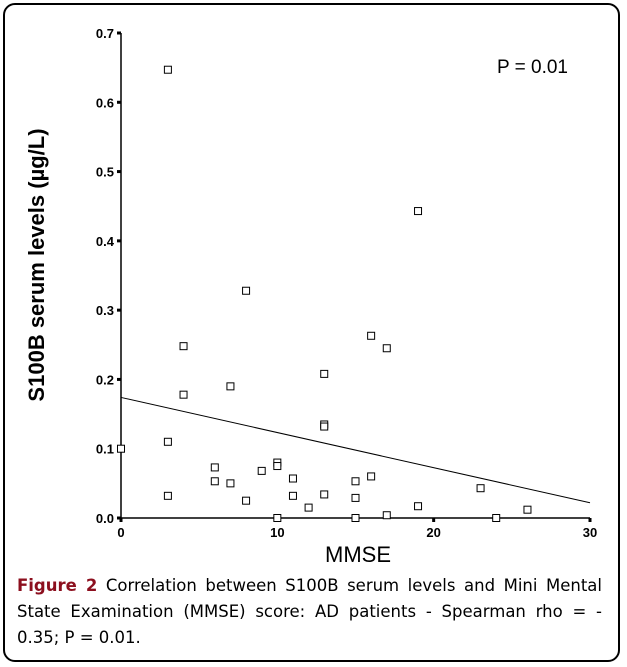  I want to click on y-ticks: 0.0 0.1 0.2 0.3 0.4 0.5 0.6 0.7, so click(108, 276).